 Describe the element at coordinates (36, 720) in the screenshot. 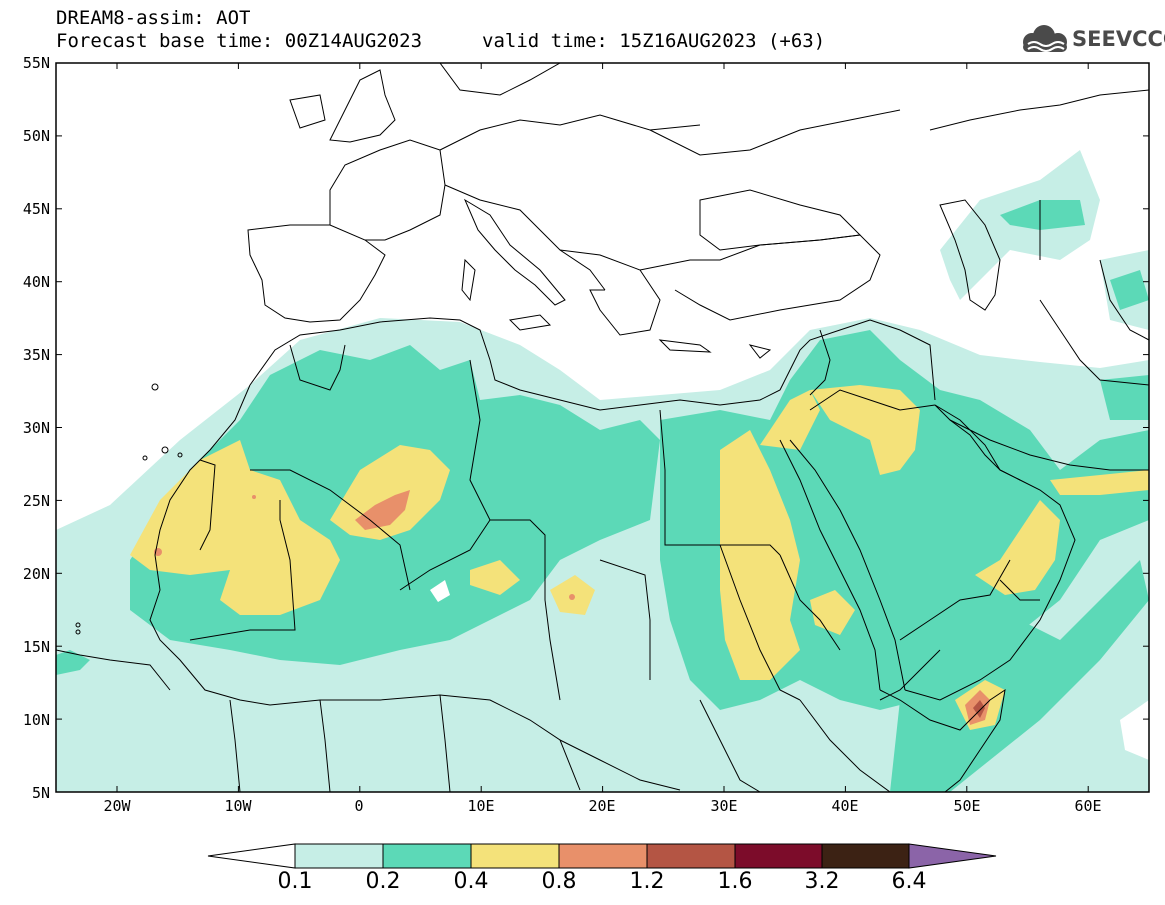

I see `lat-label: 10N` at that location.